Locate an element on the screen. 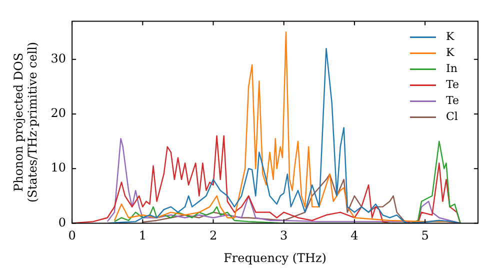 The height and width of the screenshot is (280, 500). x-tick-label: 1 is located at coordinates (142, 235).